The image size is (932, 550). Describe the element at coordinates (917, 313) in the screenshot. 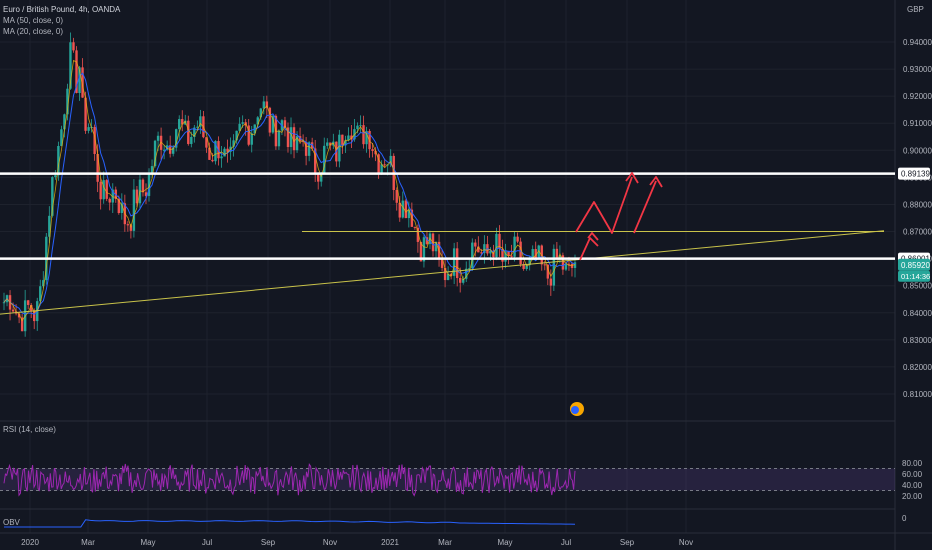

I see `price-tick-label: 0.84000` at that location.